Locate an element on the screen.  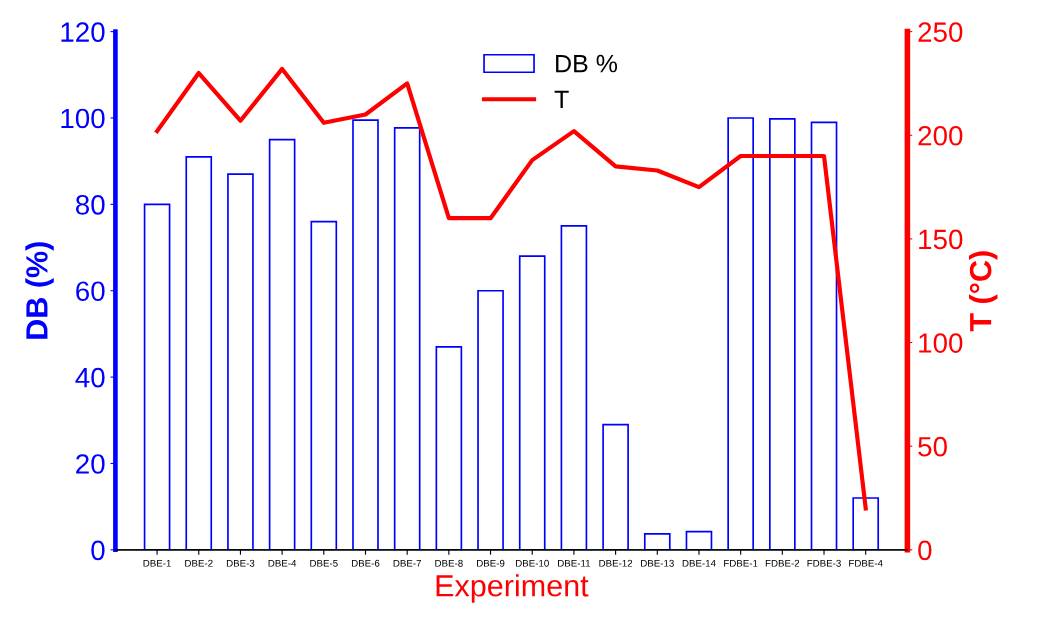
x-tick-label: DBE-9 is located at coordinates (491, 563).